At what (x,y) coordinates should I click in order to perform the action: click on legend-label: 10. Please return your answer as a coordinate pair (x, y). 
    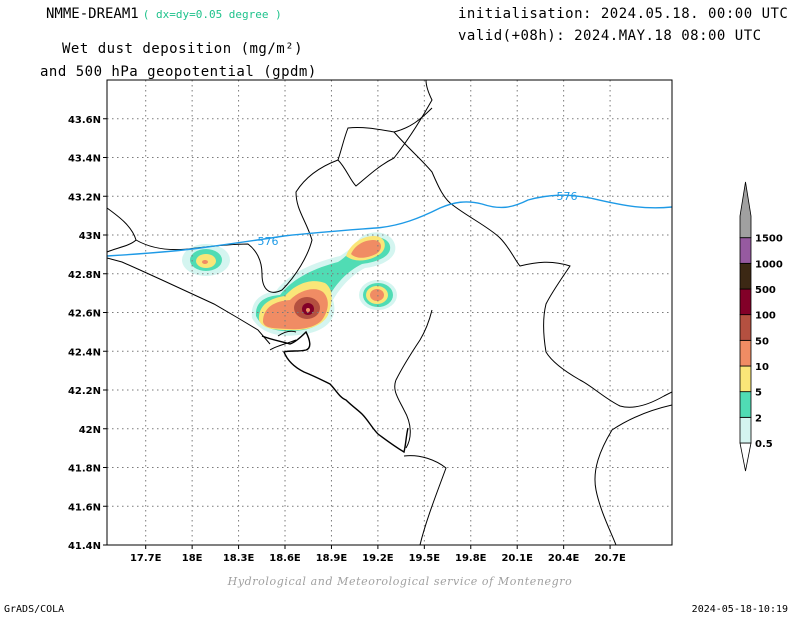
    Looking at the image, I should click on (762, 367).